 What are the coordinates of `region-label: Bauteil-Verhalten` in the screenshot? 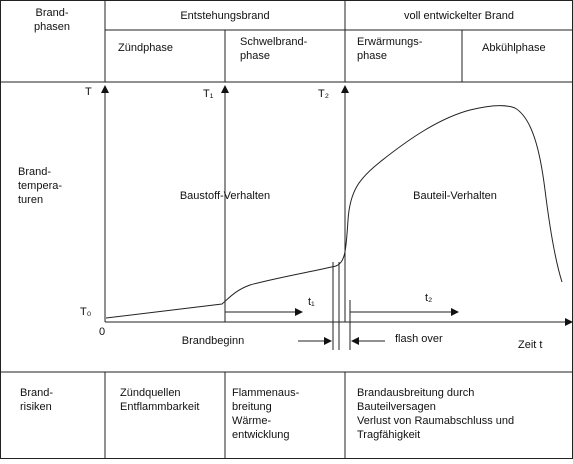 It's located at (455, 196).